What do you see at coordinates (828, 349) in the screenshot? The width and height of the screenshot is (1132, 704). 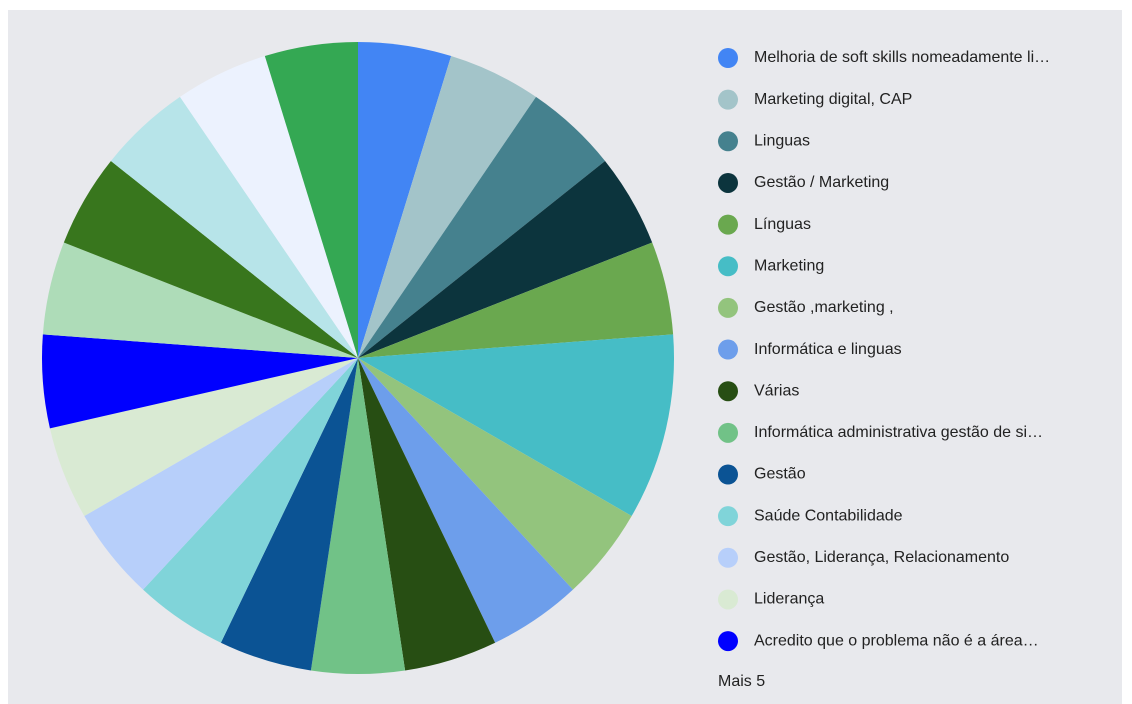 I see `legend-label: Informática e linguas` at bounding box center [828, 349].